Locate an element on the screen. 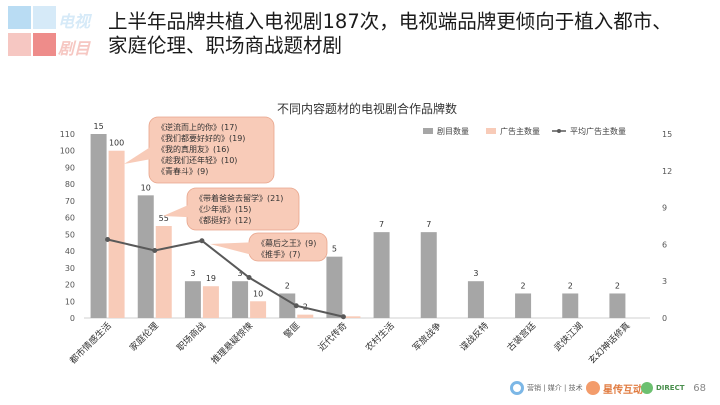 The width and height of the screenshot is (720, 405). legend-label: 平均广告主数量 is located at coordinates (598, 131).